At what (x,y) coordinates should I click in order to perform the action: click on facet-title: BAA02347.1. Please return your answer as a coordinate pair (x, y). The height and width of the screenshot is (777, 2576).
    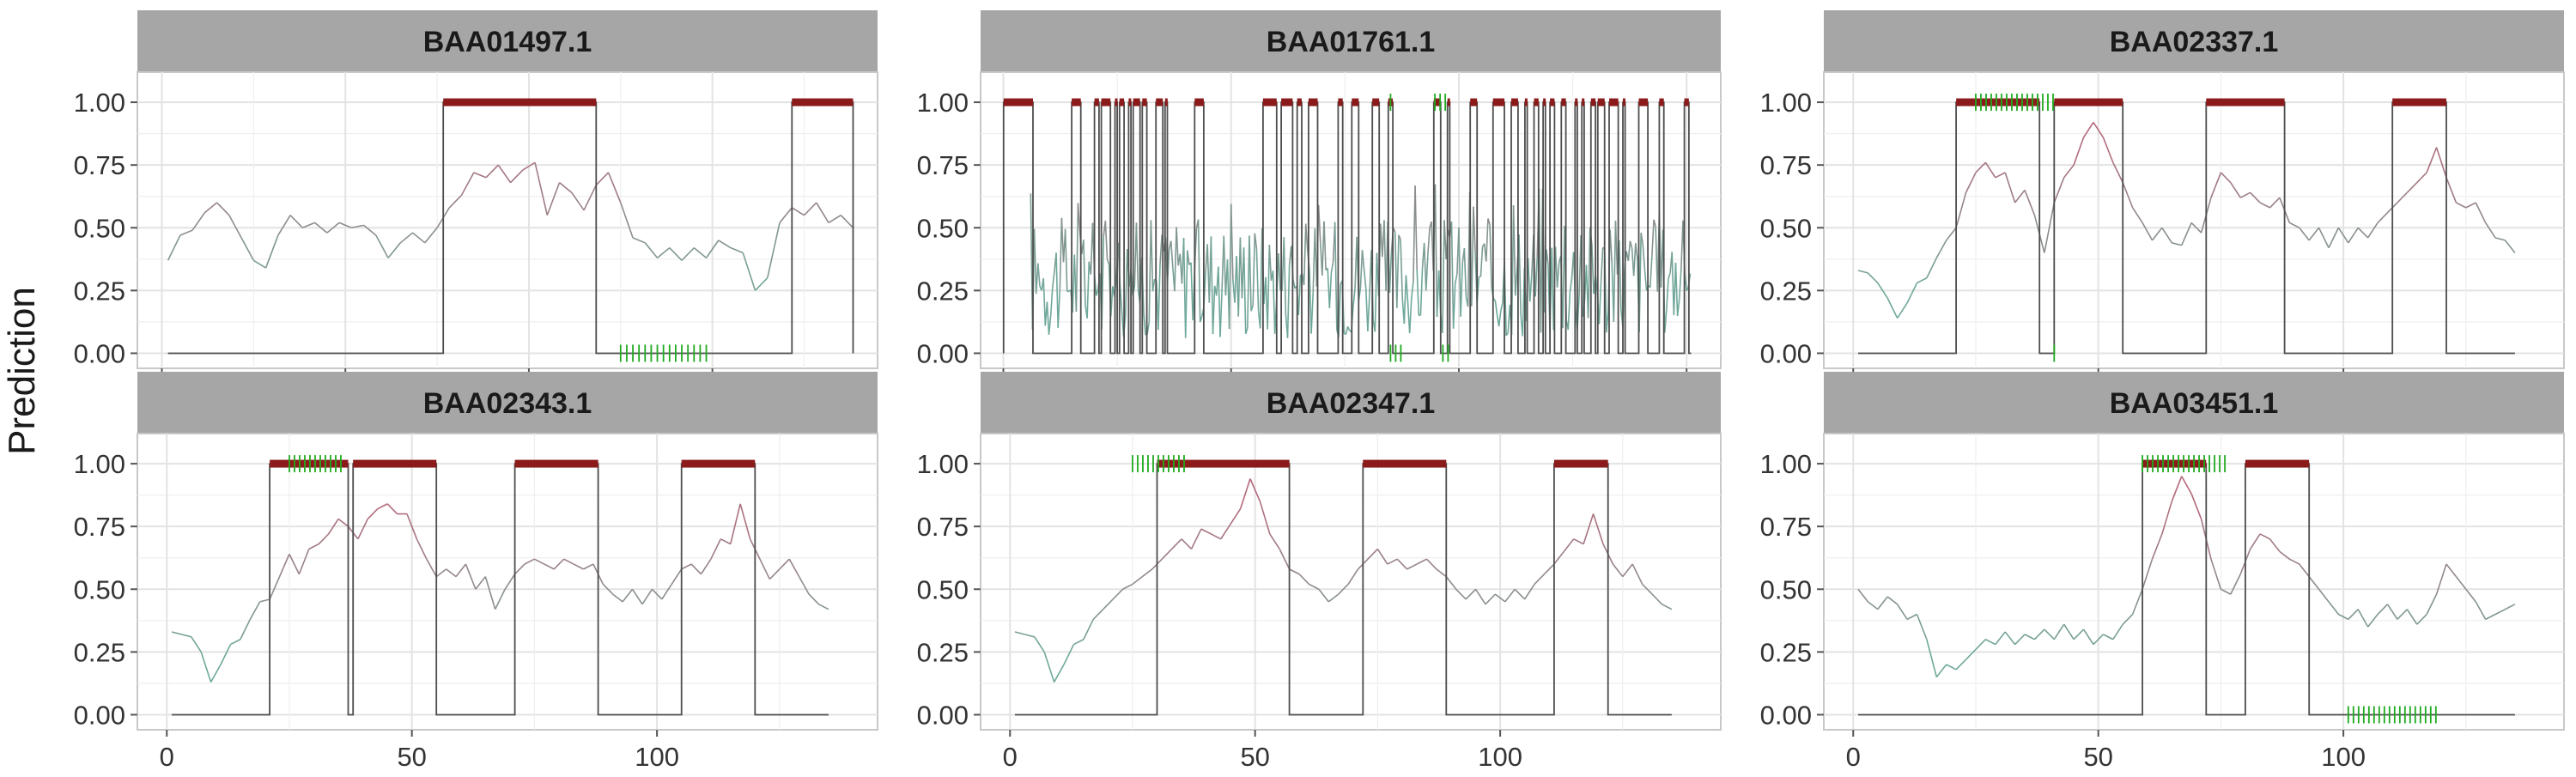
    Looking at the image, I should click on (1352, 403).